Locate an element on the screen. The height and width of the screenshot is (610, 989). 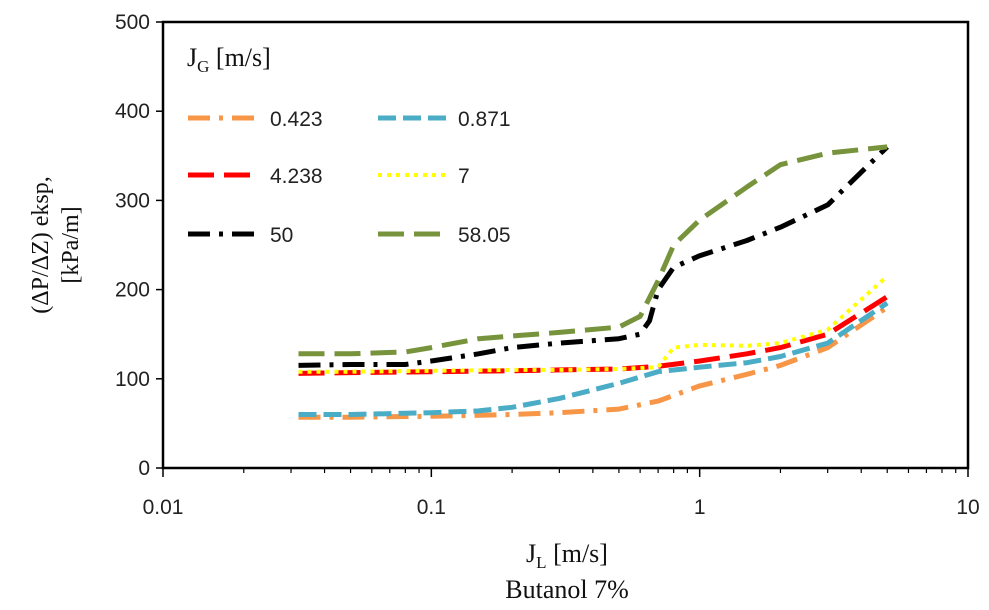
series-line-0.871 is located at coordinates (593, 358).